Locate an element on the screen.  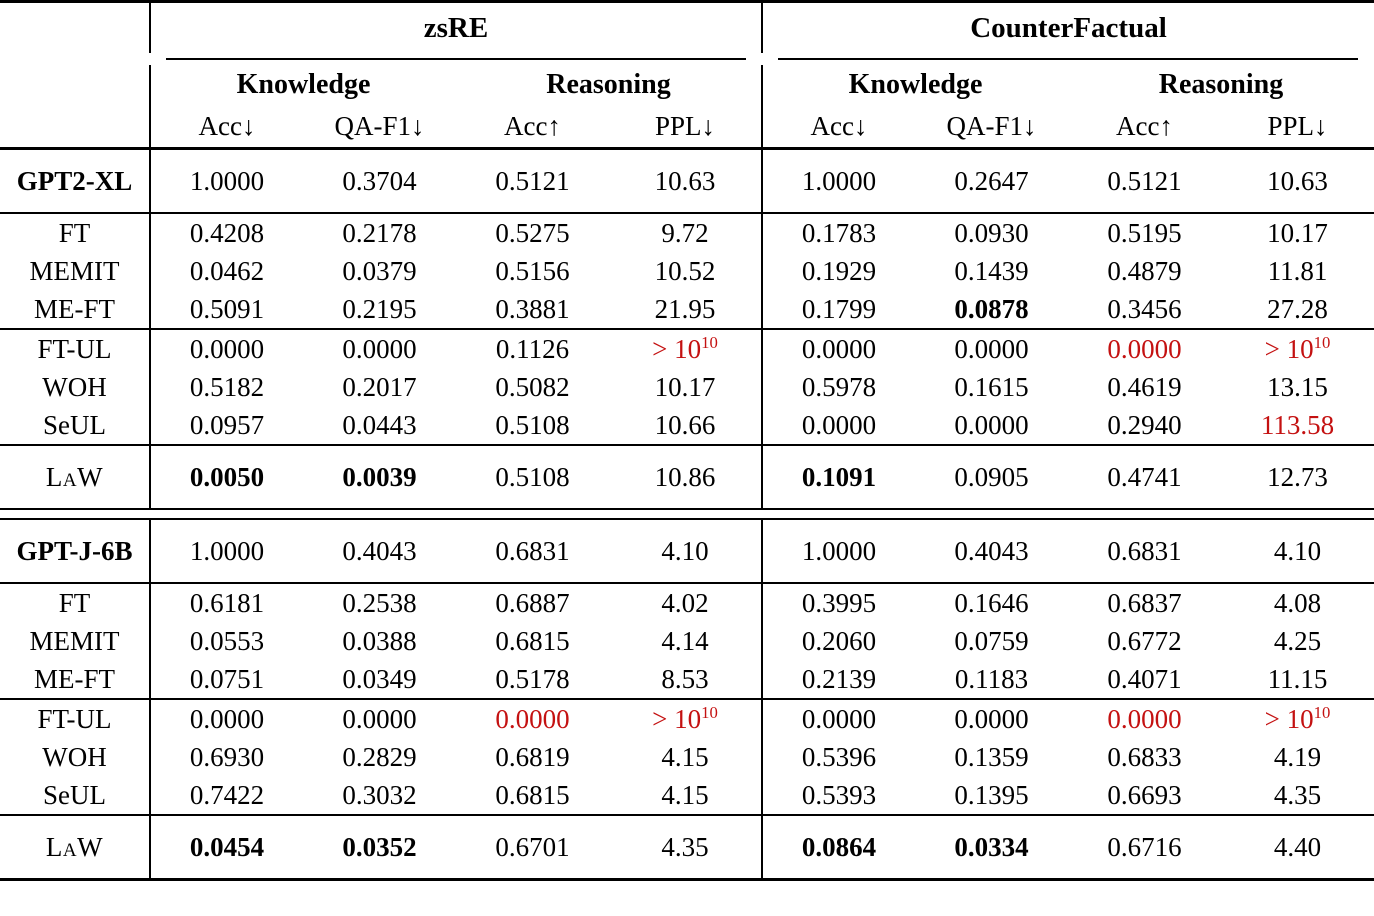
value-text: 4.35 is located at coordinates (1297, 794).